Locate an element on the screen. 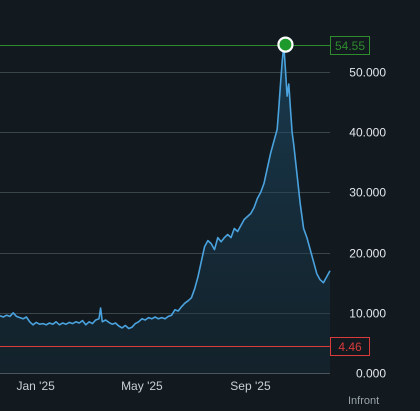 This screenshot has width=420, height=411. x-axis: Jan '25 May '25 Sep '25 is located at coordinates (143, 386).